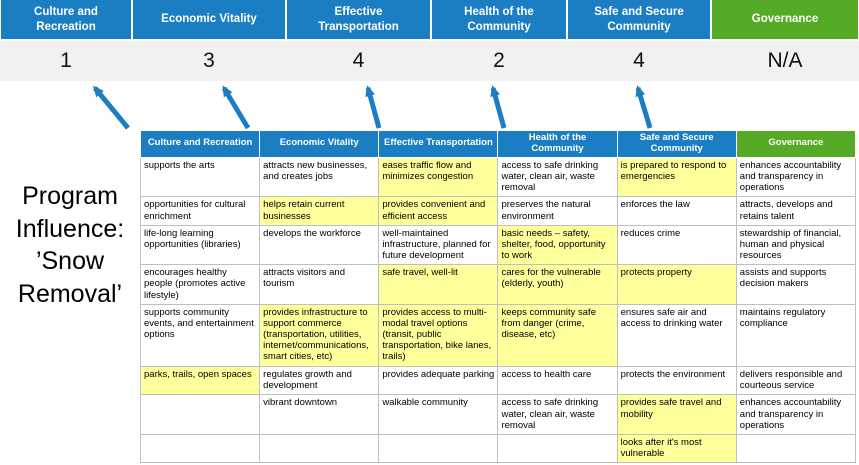  I want to click on table-cell: enforces the law, so click(676, 211).